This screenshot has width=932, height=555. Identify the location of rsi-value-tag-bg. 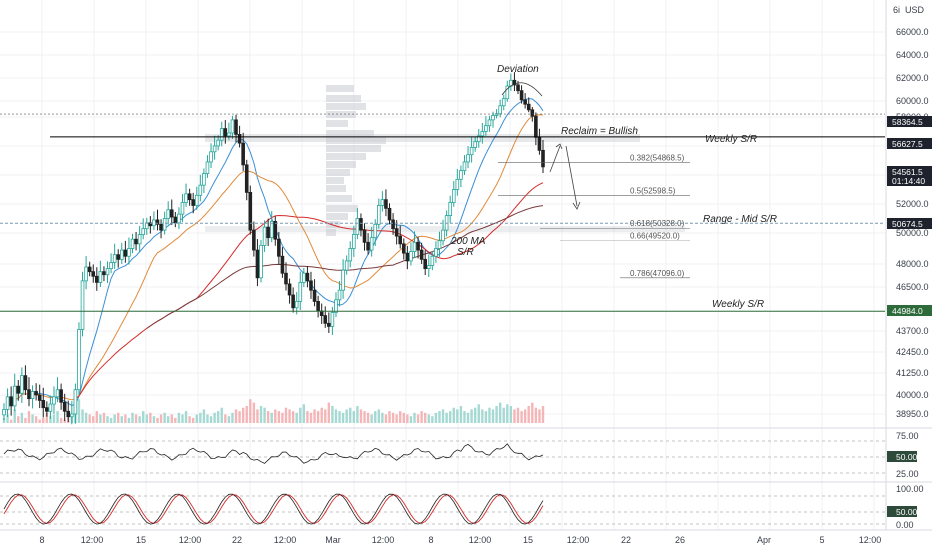
(902, 456).